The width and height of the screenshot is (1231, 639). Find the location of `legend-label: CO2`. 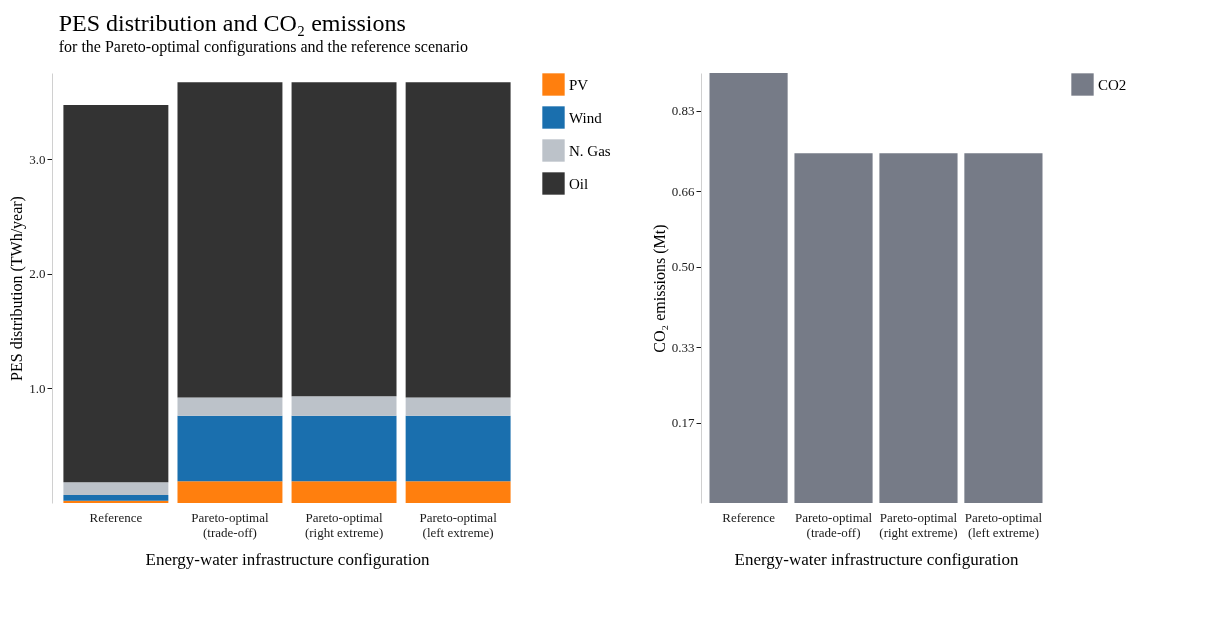

legend-label: CO2 is located at coordinates (1112, 84).